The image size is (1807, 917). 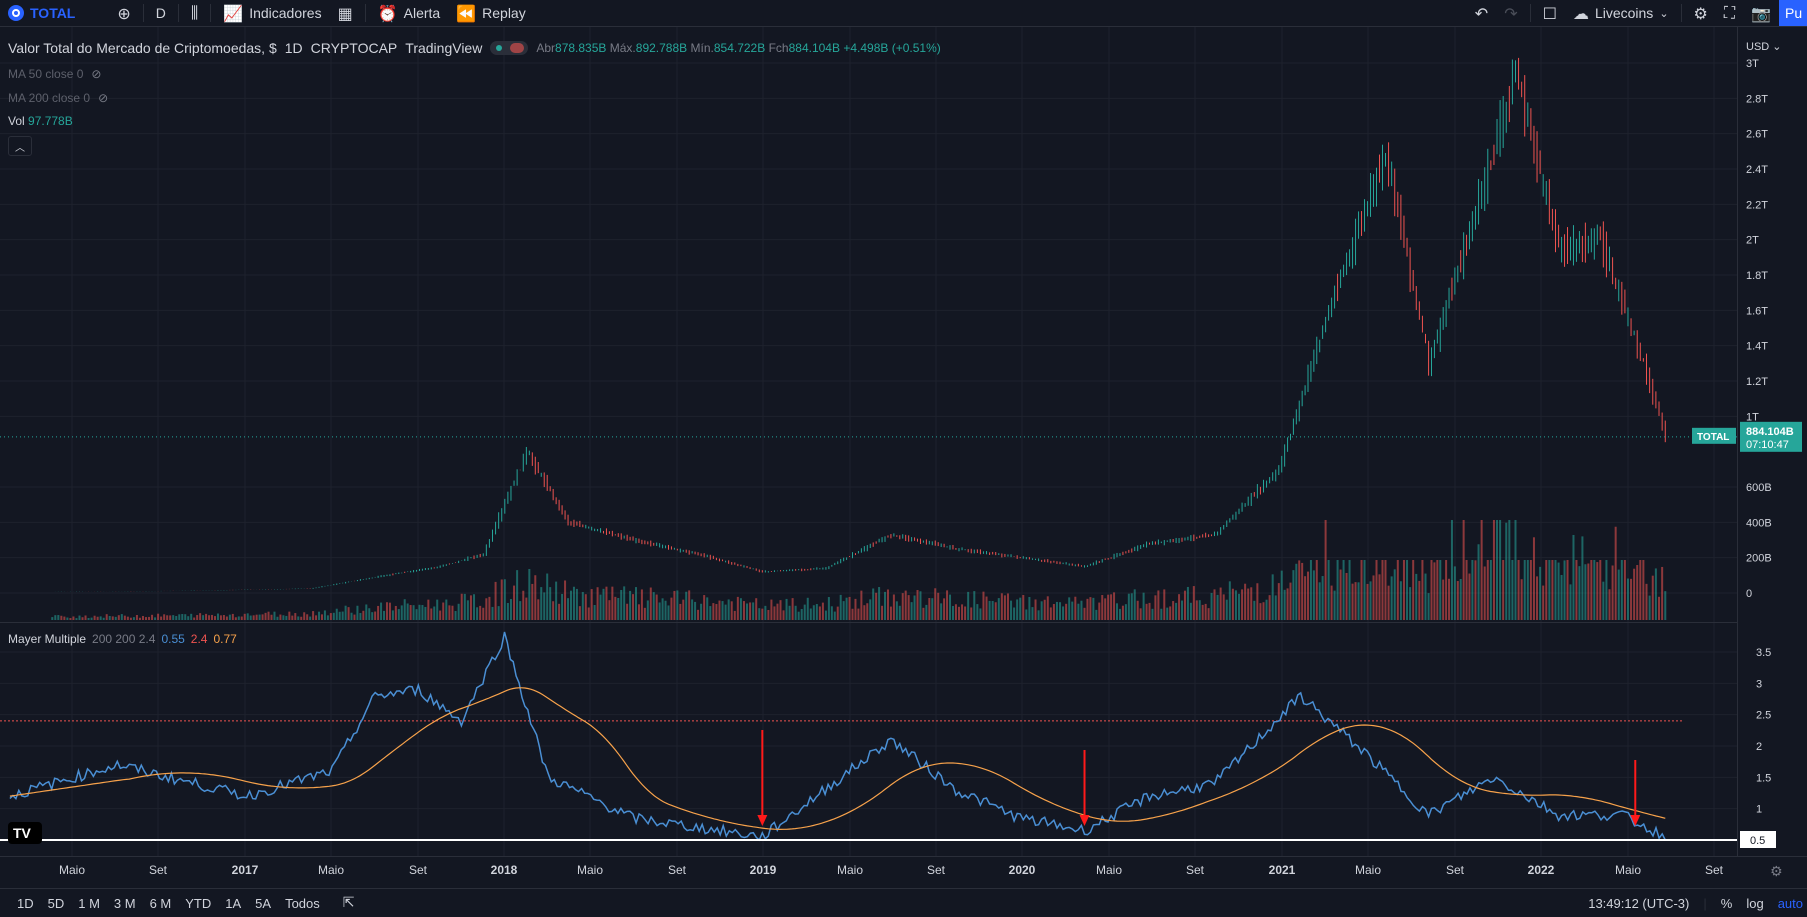 What do you see at coordinates (1726, 903) in the screenshot?
I see `percent-toggle: %` at bounding box center [1726, 903].